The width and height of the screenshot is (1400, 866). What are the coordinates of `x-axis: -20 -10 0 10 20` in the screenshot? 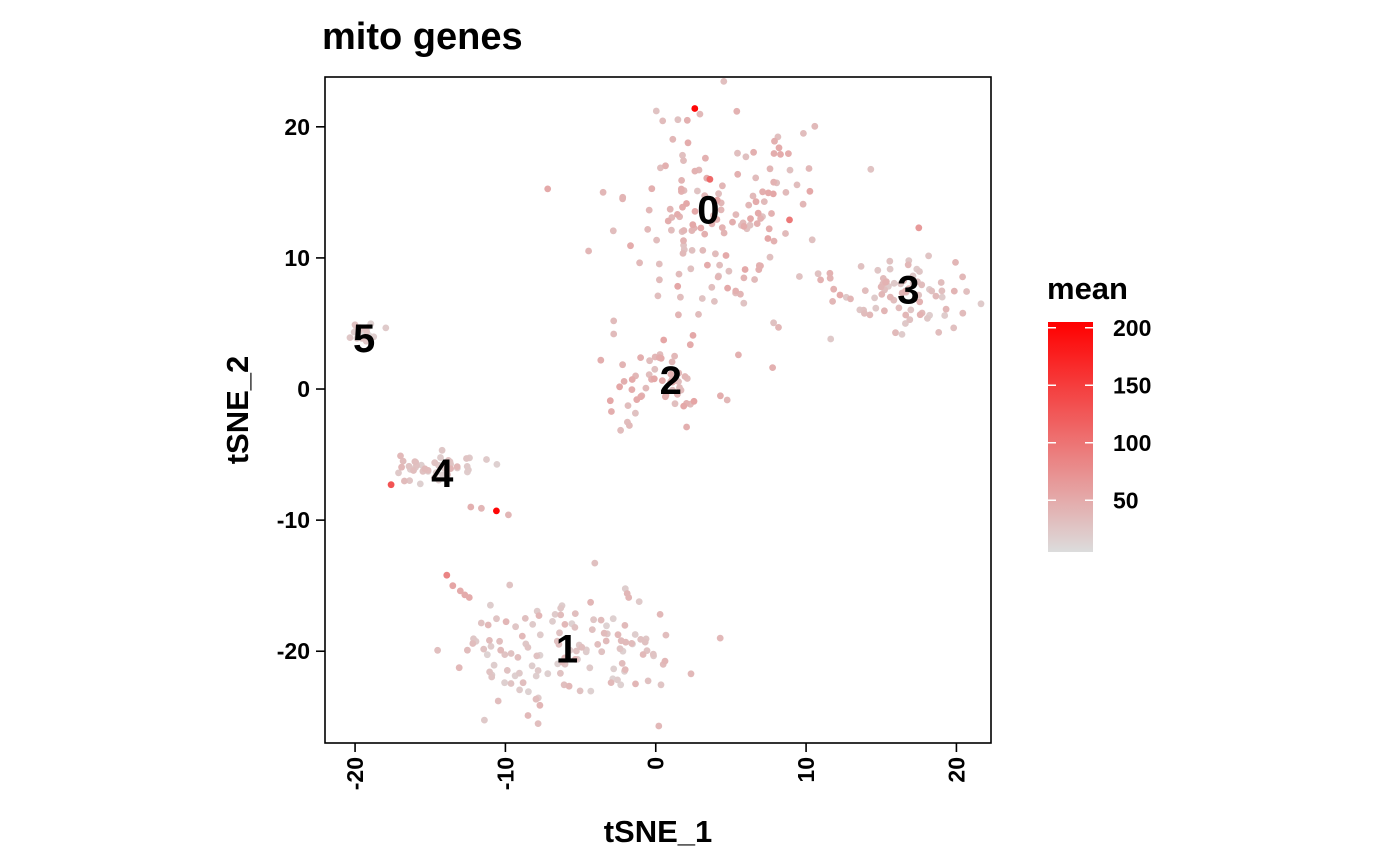 It's located at (655, 766).